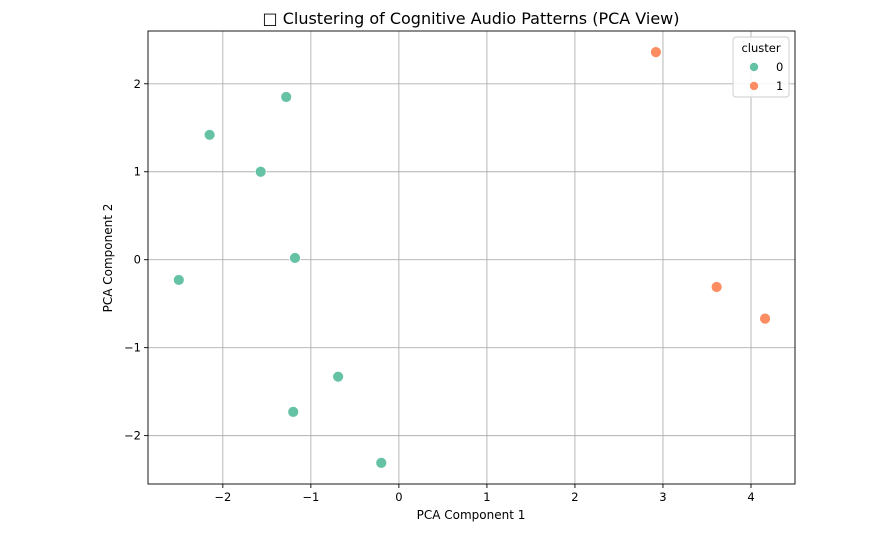 This screenshot has height=534, width=891. Describe the element at coordinates (760, 48) in the screenshot. I see `legend-title: cluster` at that location.